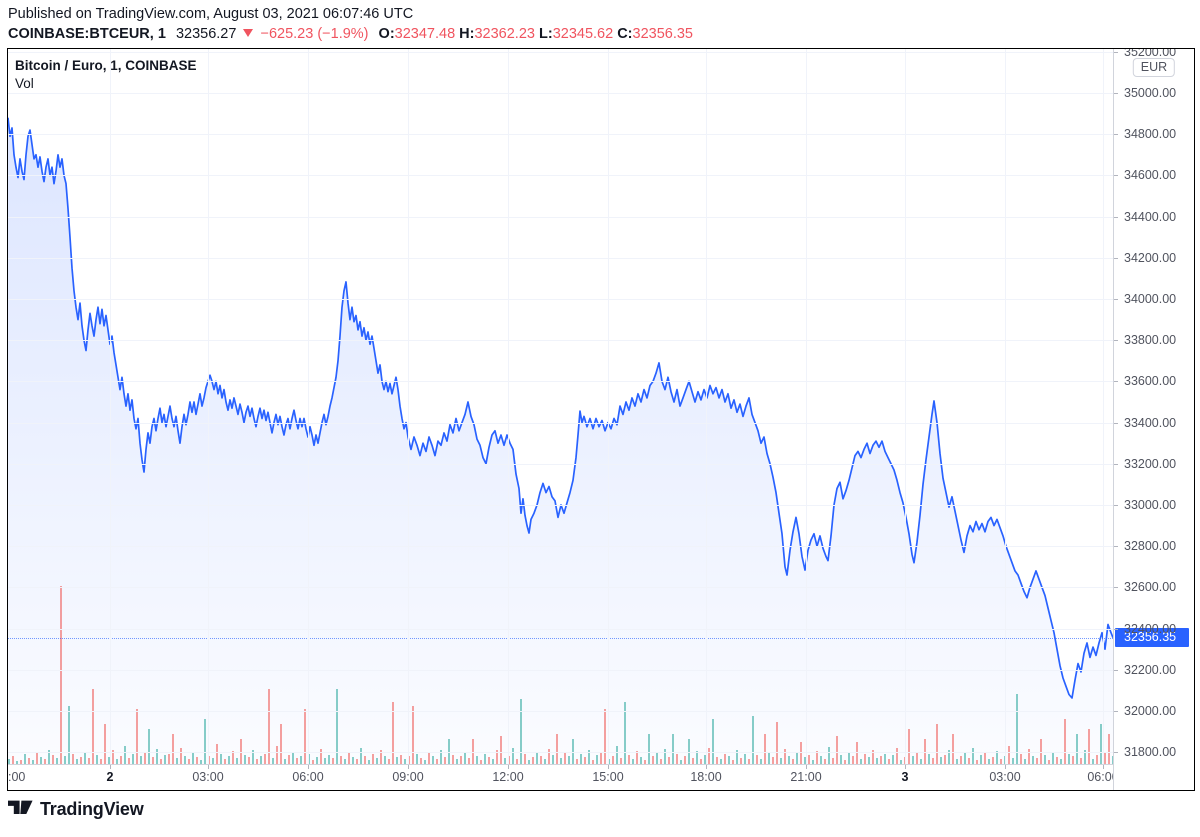 This screenshot has width=1200, height=837. Describe the element at coordinates (386, 34) in the screenshot. I see `ohlc-label: O:` at that location.